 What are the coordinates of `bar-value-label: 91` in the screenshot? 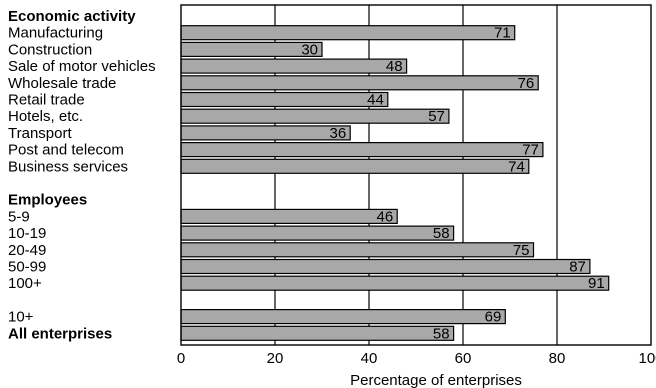 It's located at (596, 283).